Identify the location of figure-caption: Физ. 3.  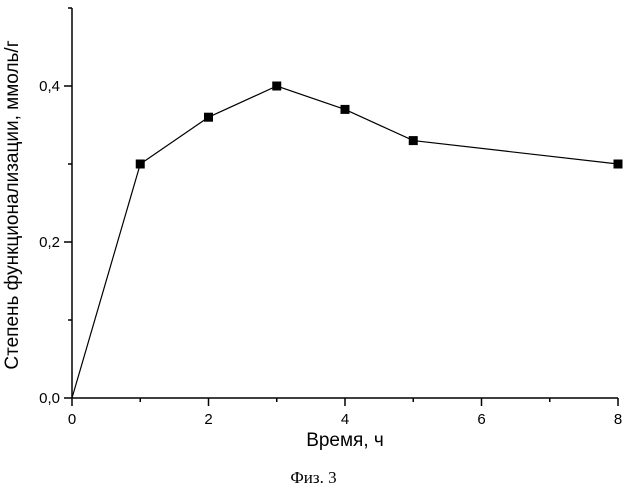
(313, 478).